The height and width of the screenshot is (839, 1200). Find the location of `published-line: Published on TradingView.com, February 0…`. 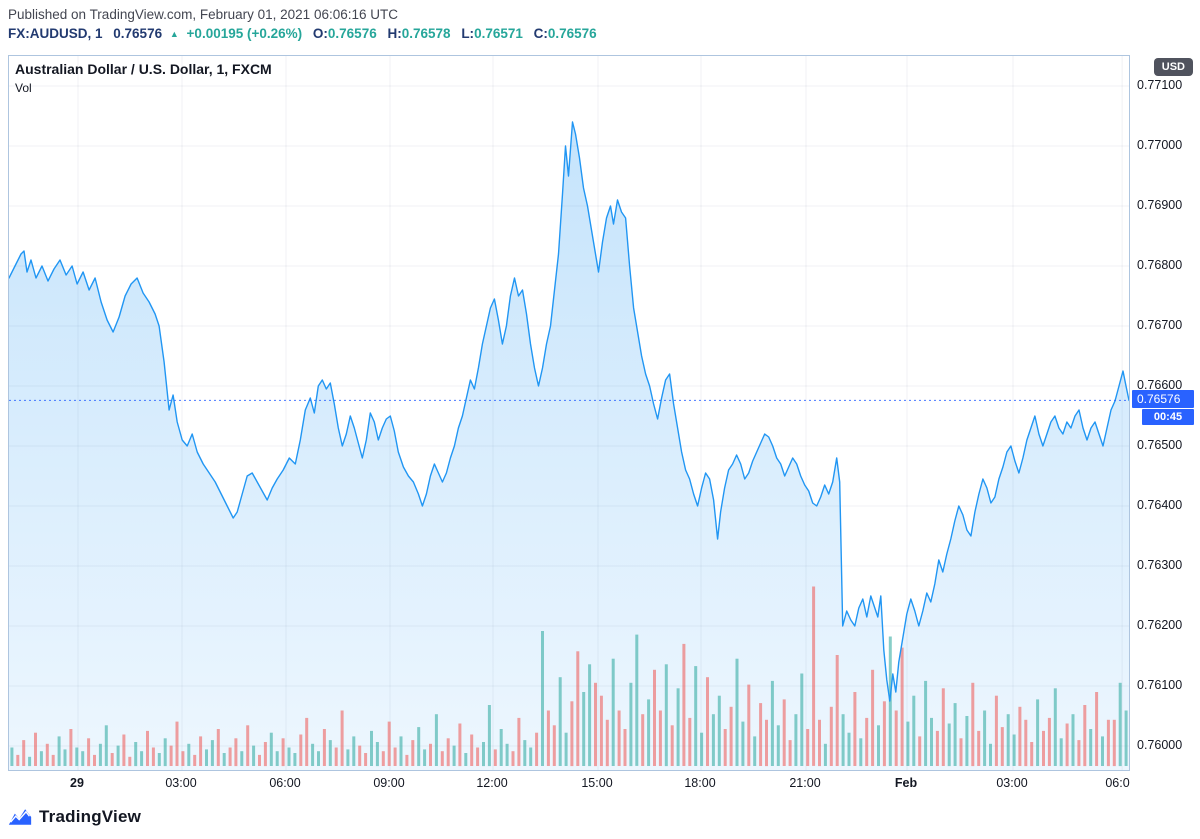

published-line: Published on TradingView.com, February 0… is located at coordinates (203, 14).